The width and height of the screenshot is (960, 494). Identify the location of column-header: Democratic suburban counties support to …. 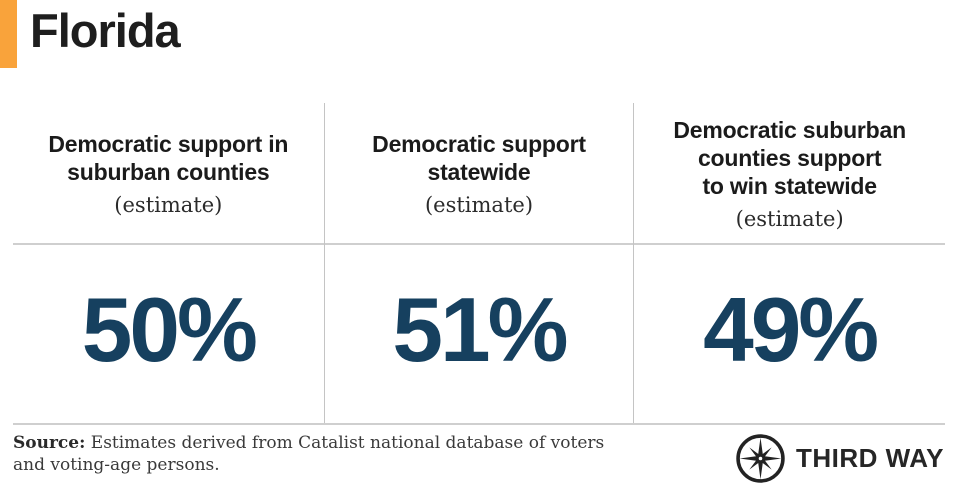
(789, 174).